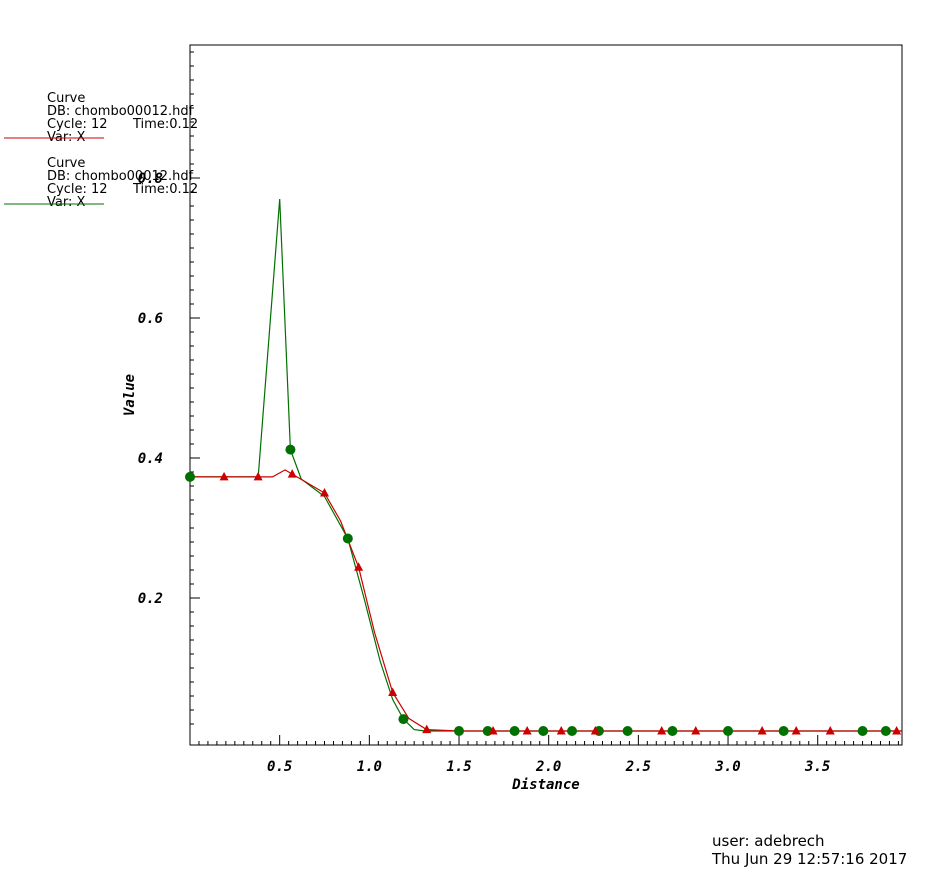 The image size is (950, 878). What do you see at coordinates (130, 395) in the screenshot?
I see `y-axis-label: Value` at bounding box center [130, 395].